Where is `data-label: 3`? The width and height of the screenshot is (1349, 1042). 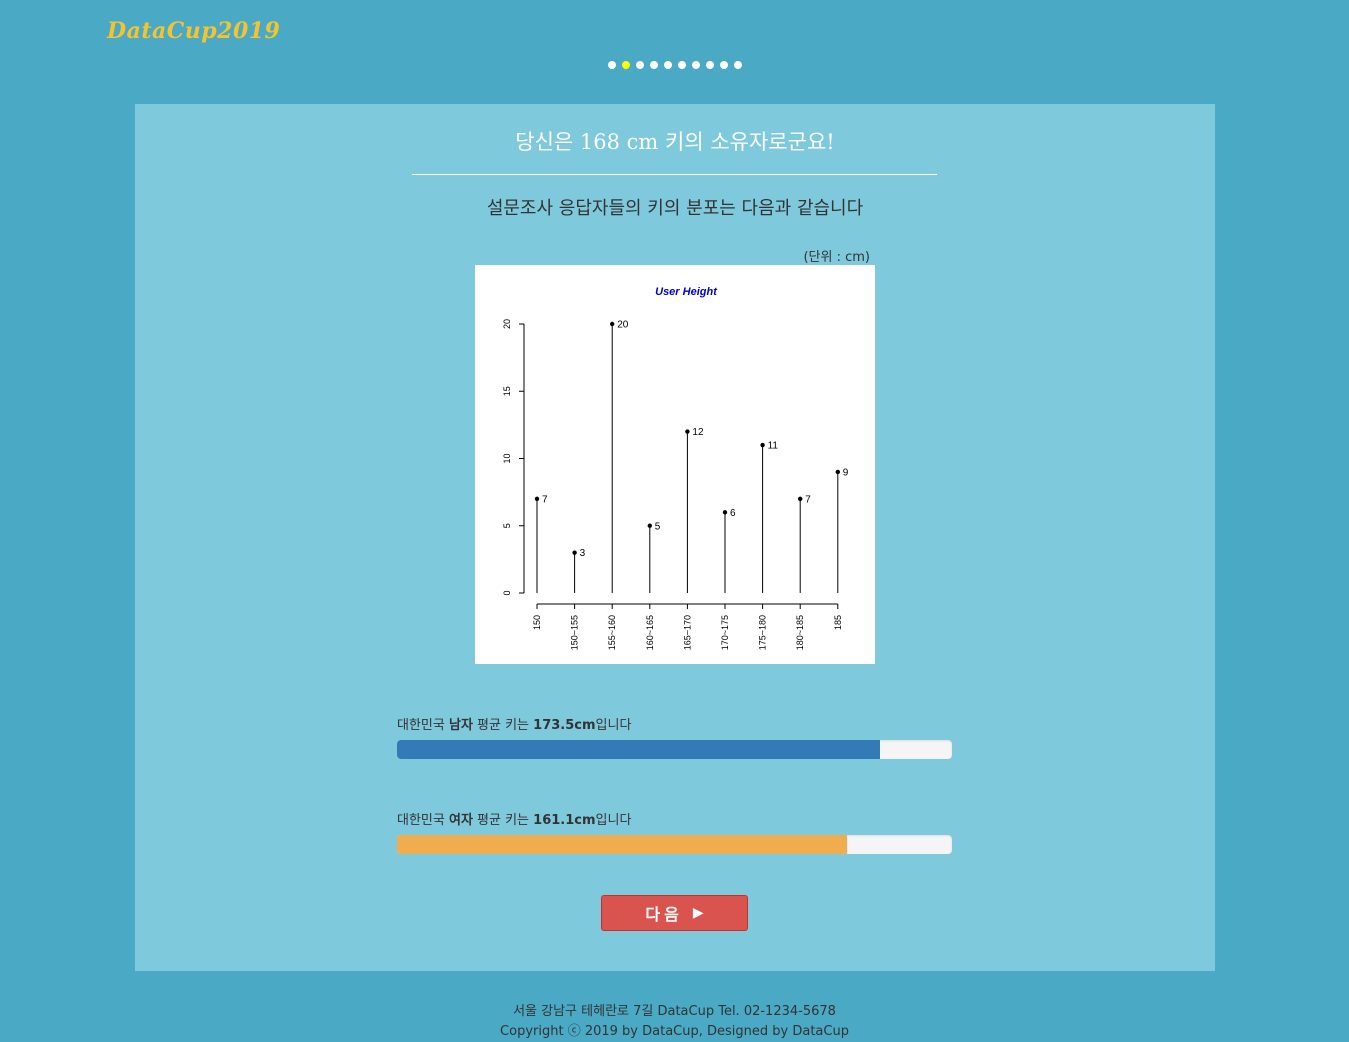
data-label: 3 is located at coordinates (583, 553).